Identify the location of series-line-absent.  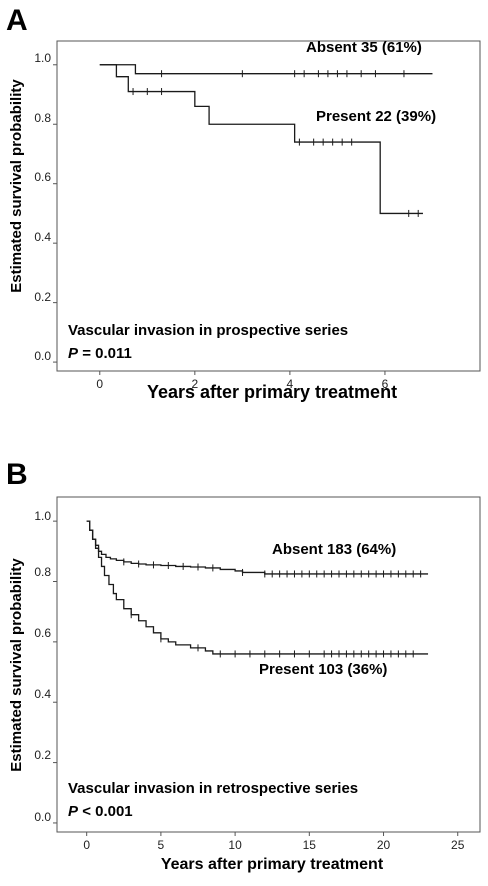
(266, 69).